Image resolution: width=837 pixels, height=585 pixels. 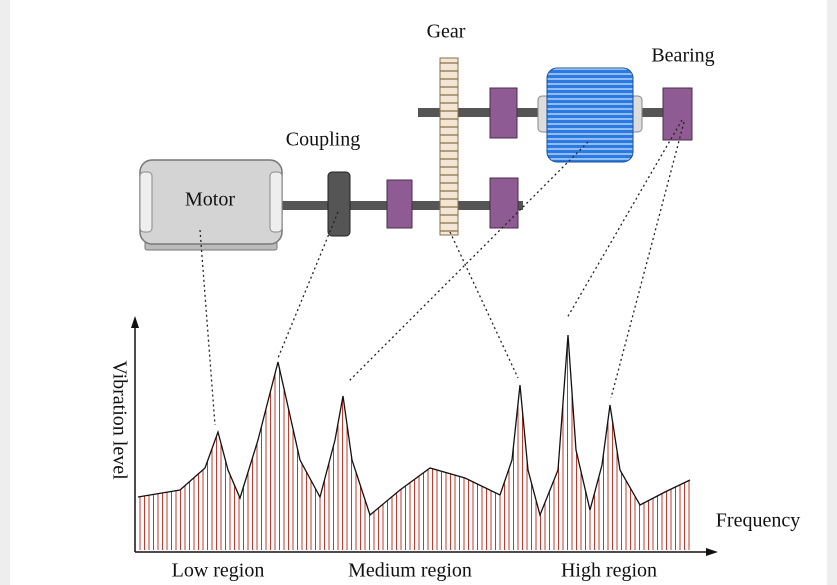 I want to click on gear-label: Gear, so click(x=446, y=32).